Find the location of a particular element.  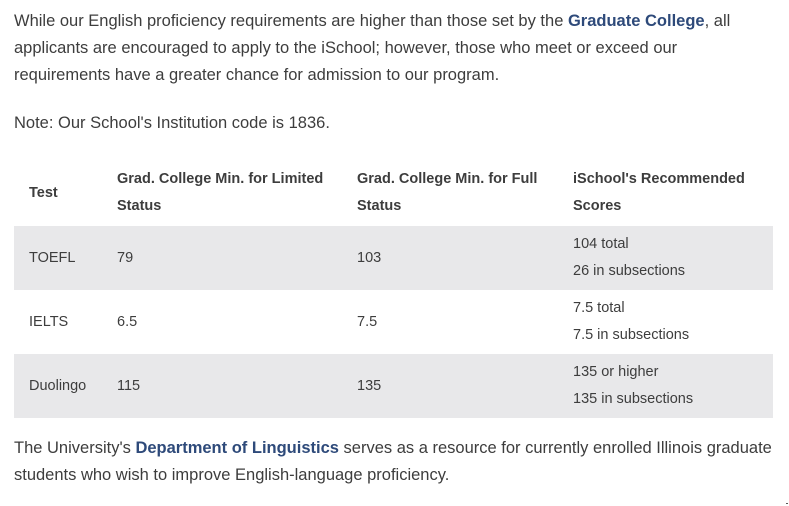

cell-test: IELTS is located at coordinates (49, 321).